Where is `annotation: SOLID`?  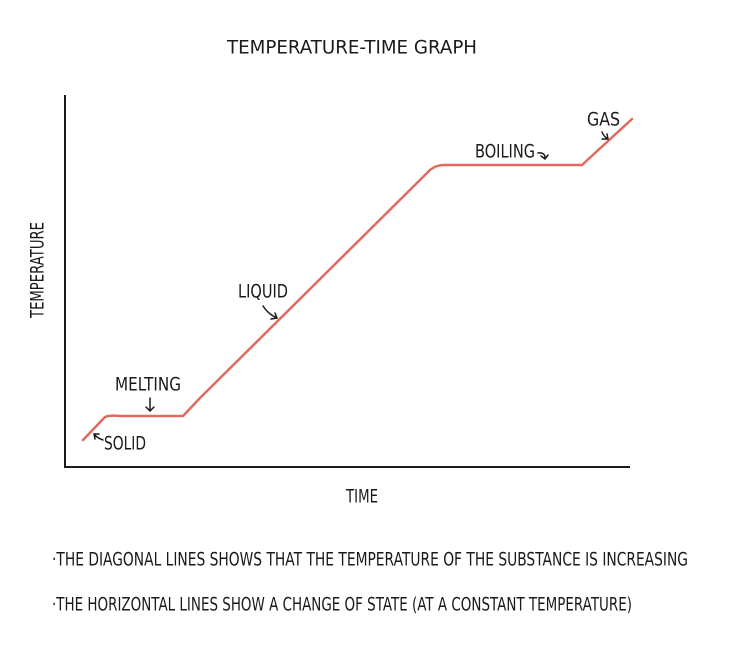
annotation: SOLID is located at coordinates (125, 444).